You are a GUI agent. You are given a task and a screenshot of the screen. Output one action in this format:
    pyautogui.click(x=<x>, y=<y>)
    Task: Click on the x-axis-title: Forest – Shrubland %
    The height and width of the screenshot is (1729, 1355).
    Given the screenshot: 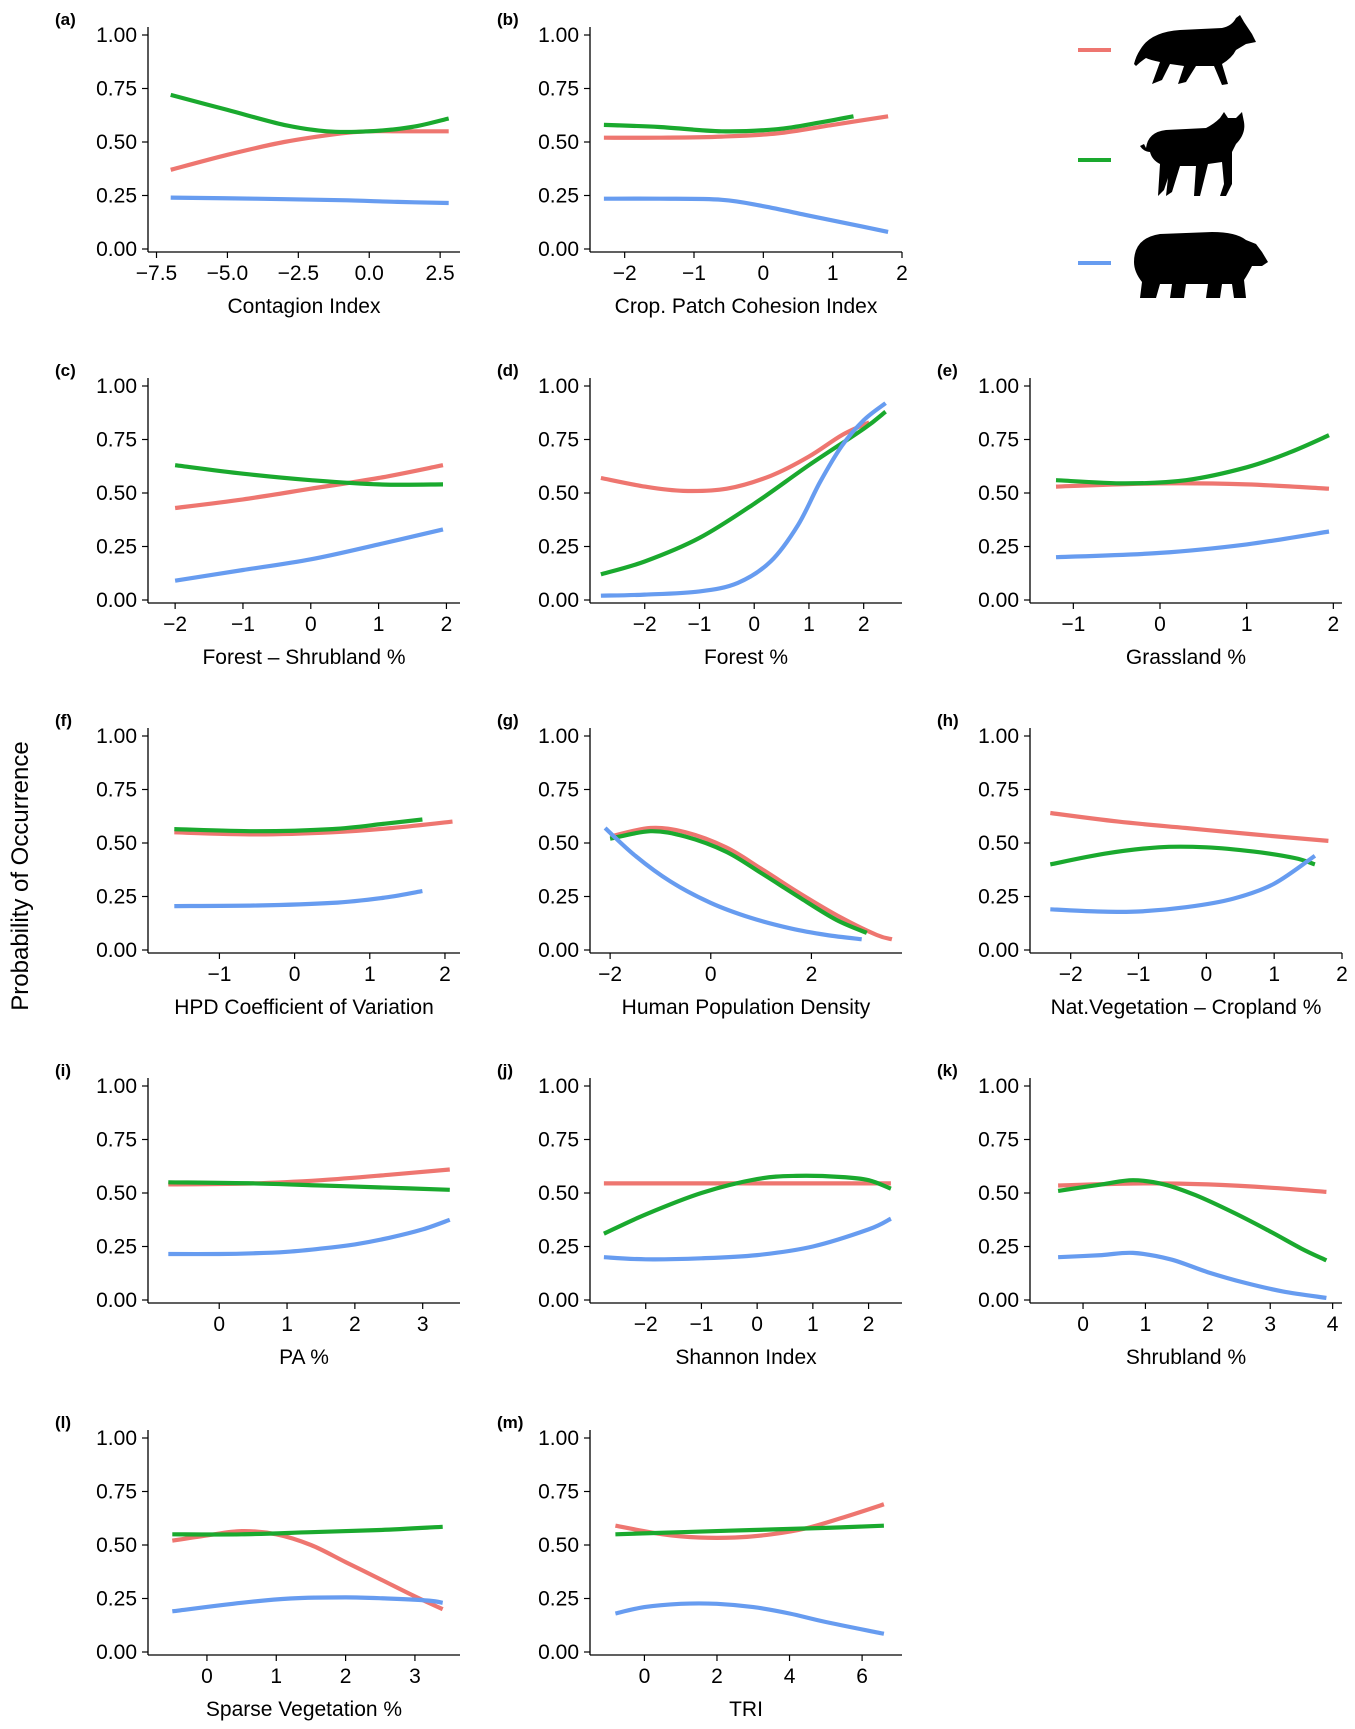 What is the action you would take?
    pyautogui.click(x=303, y=657)
    